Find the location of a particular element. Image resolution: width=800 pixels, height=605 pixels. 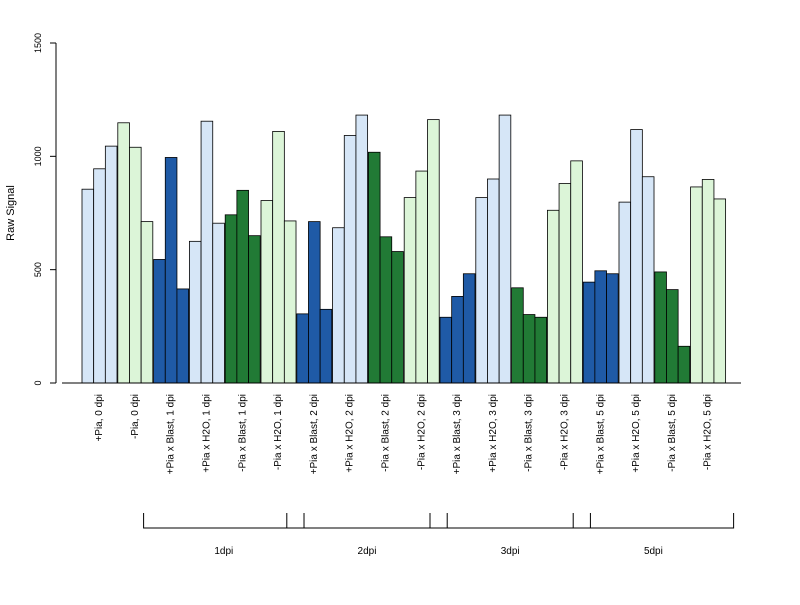

x-tick-label: -Pia, 0 dpi is located at coordinates (135, 416).